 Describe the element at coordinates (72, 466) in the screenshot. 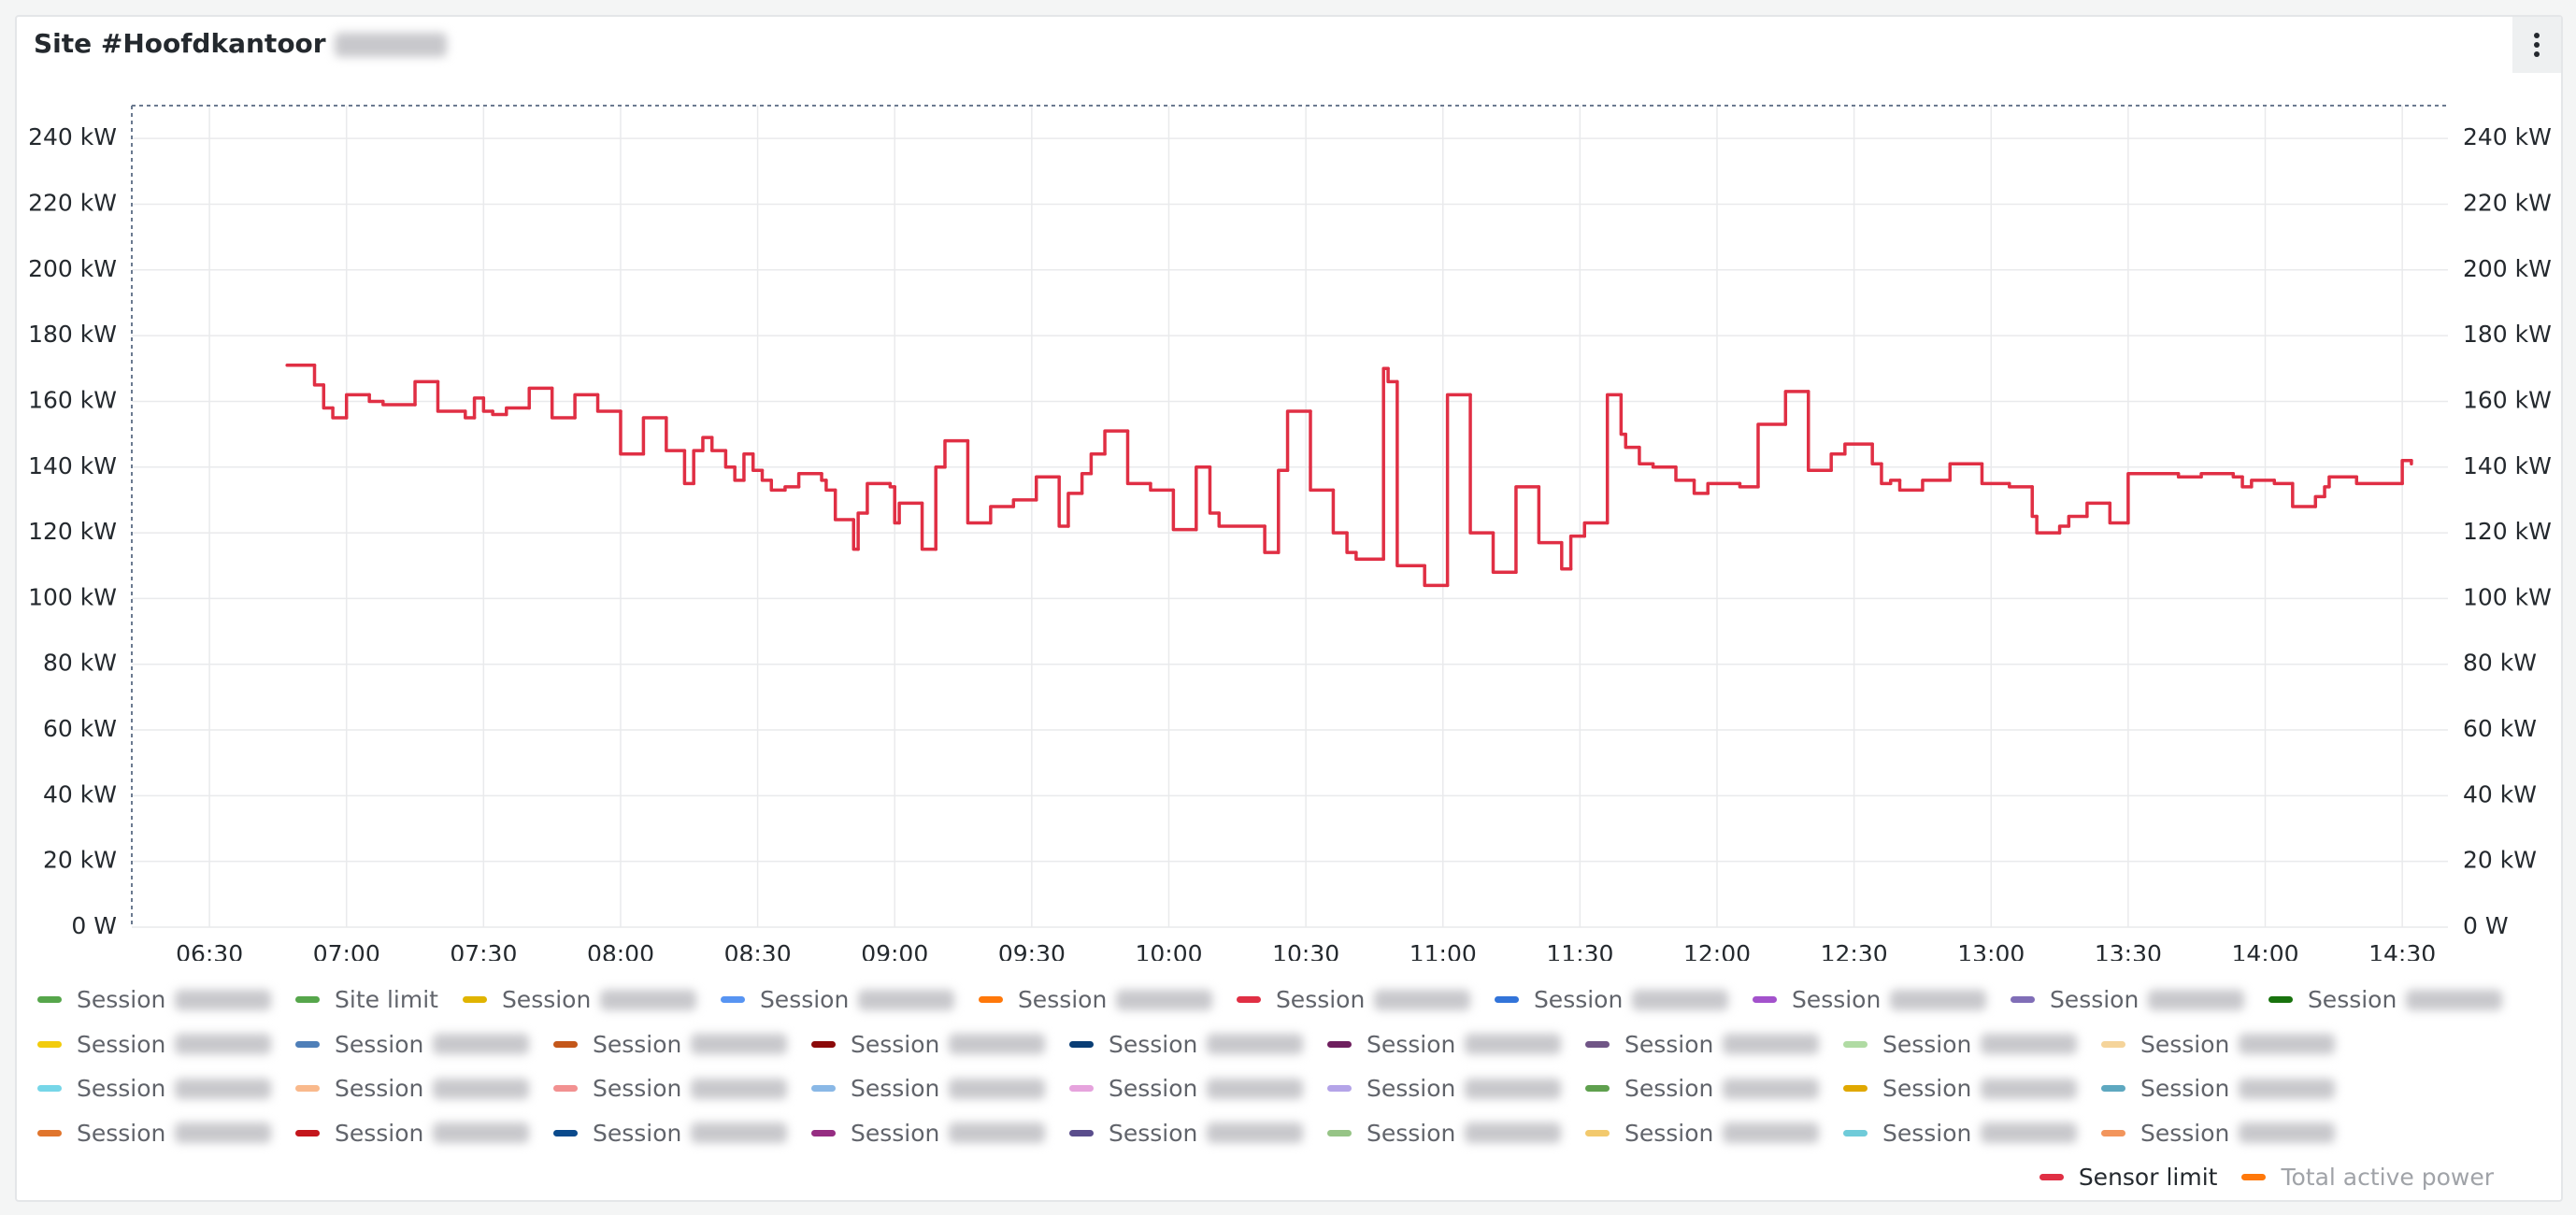

I see `y-tick-label: 140 kW` at that location.